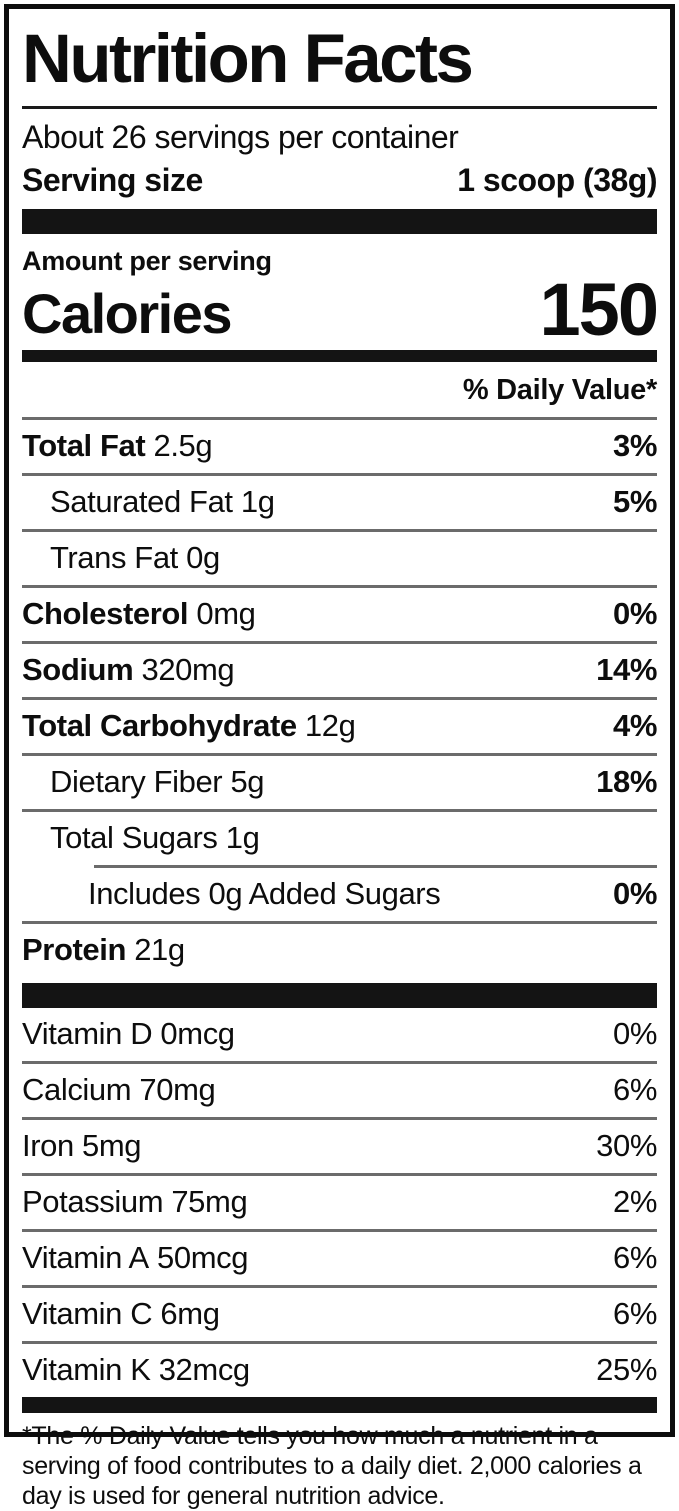 This screenshot has height=1511, width=679. Describe the element at coordinates (147, 261) in the screenshot. I see `amount-per-serving-label: Amount per serving` at that location.